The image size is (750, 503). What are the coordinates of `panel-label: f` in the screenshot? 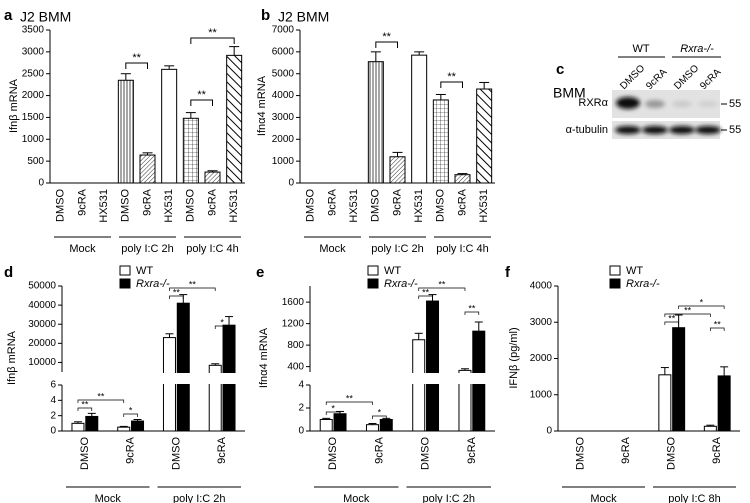 It's located at (508, 272).